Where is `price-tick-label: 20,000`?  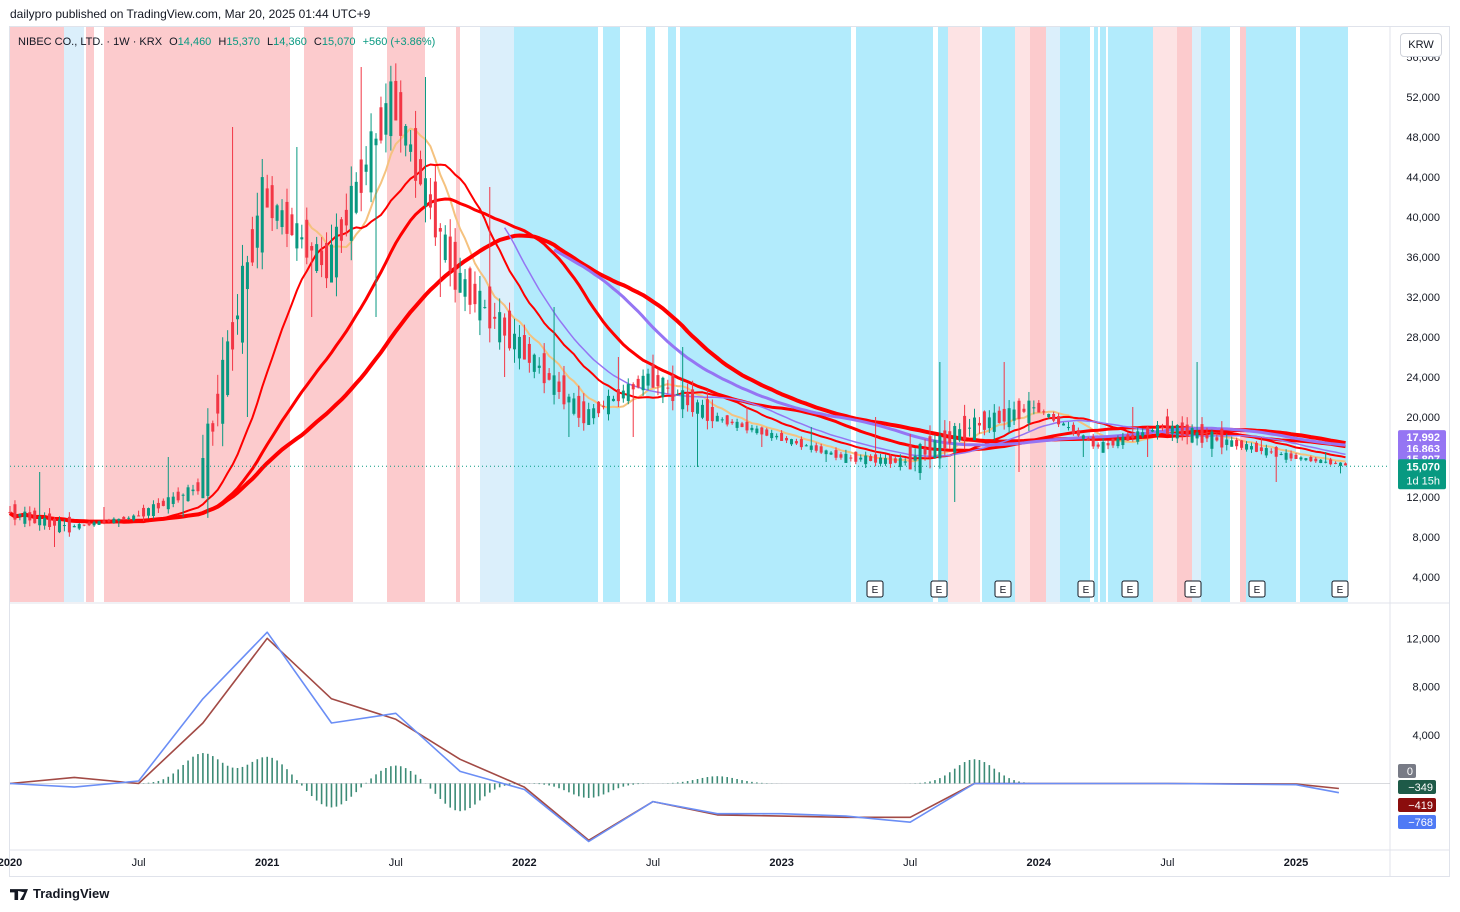
price-tick-label: 20,000 is located at coordinates (1423, 418).